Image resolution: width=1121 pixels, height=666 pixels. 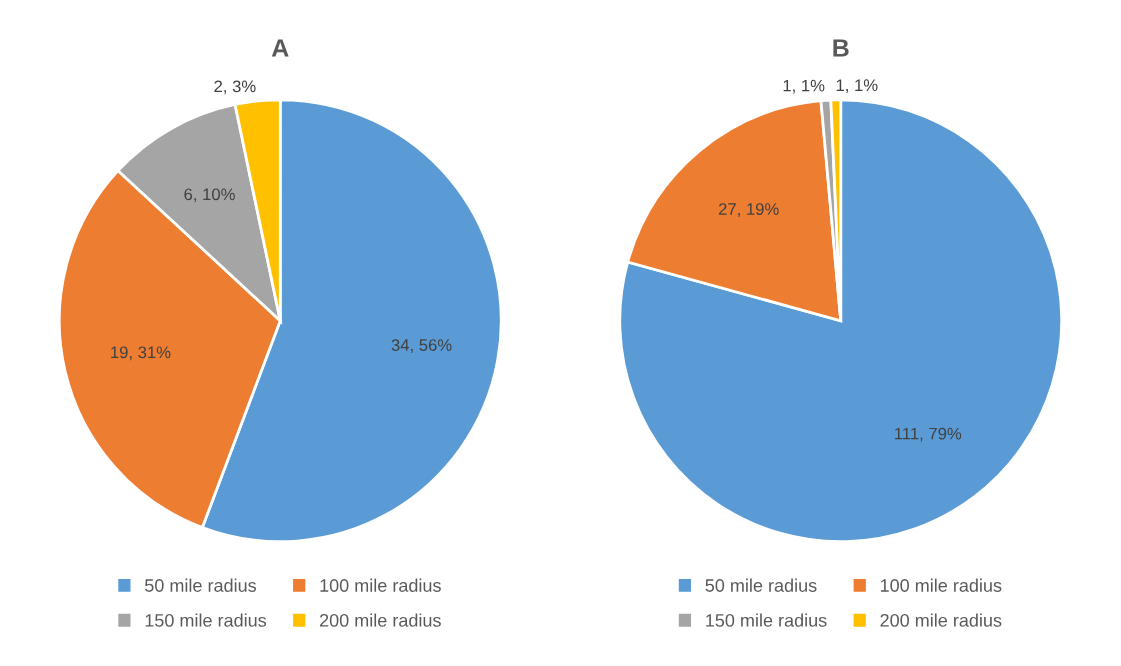 What do you see at coordinates (280, 48) in the screenshot?
I see `chart-title: A` at bounding box center [280, 48].